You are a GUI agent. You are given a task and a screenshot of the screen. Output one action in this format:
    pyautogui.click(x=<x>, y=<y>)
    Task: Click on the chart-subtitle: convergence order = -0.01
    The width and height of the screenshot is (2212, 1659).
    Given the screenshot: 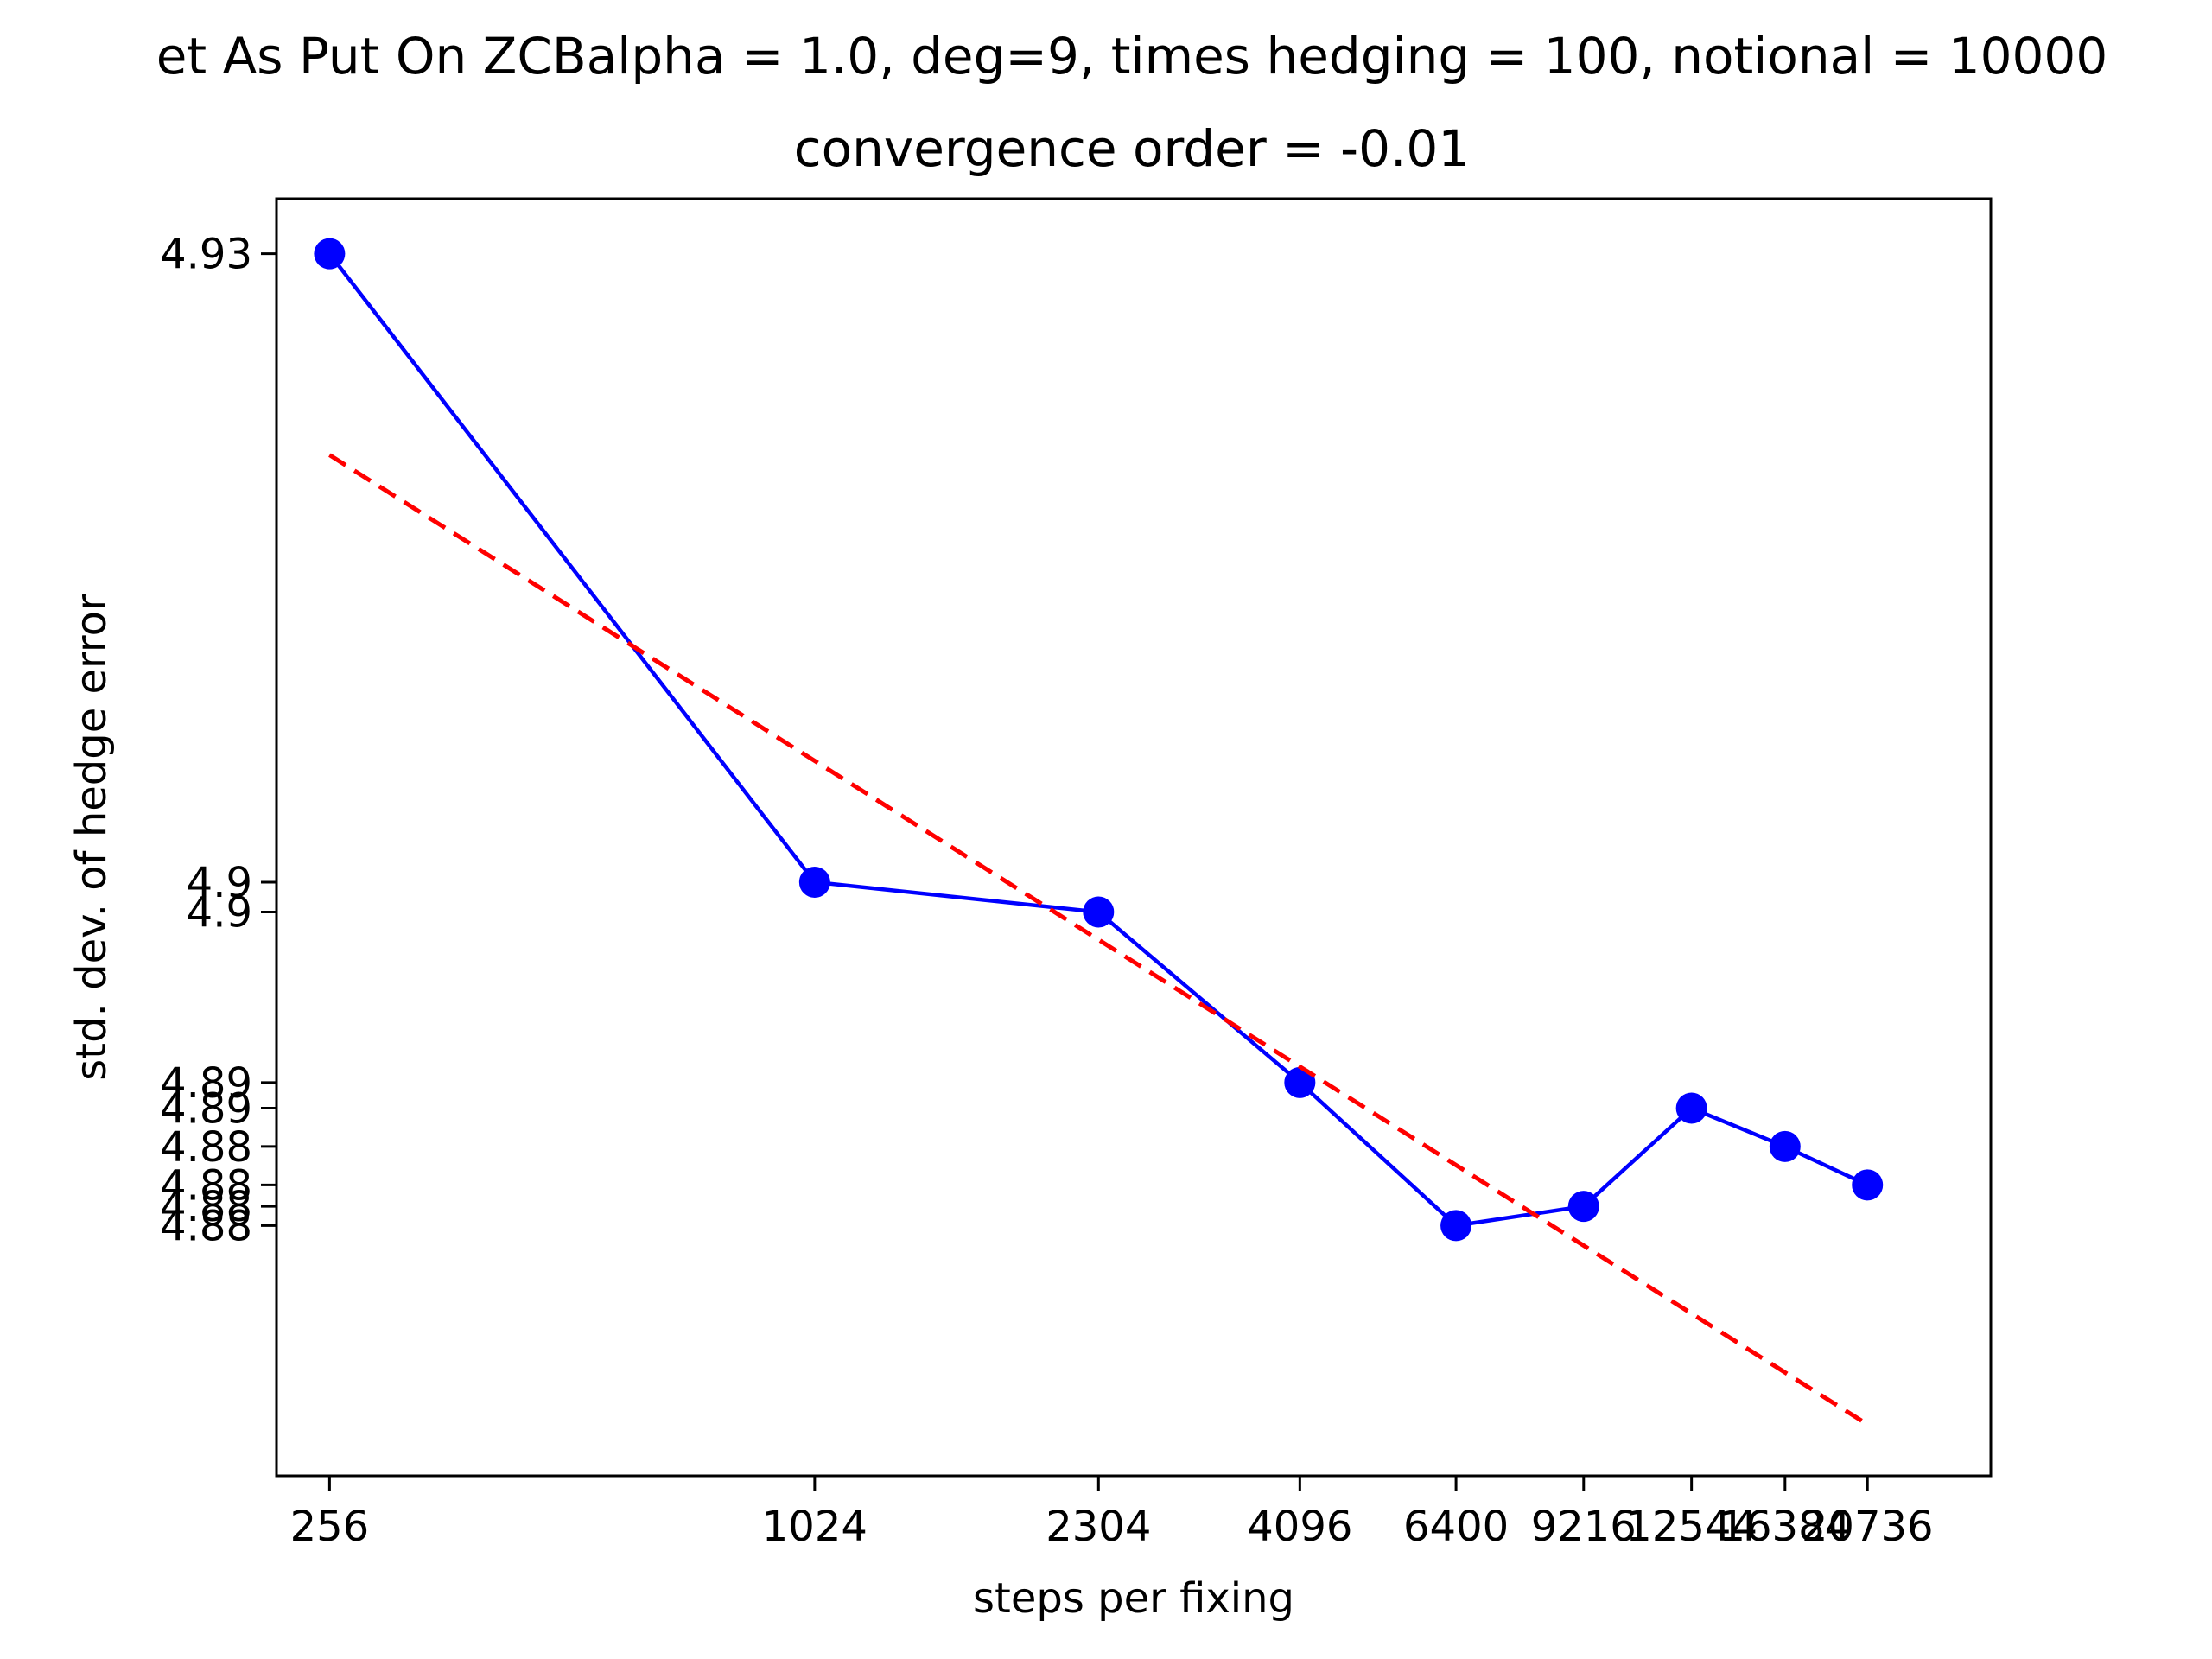 What is the action you would take?
    pyautogui.click(x=1132, y=148)
    